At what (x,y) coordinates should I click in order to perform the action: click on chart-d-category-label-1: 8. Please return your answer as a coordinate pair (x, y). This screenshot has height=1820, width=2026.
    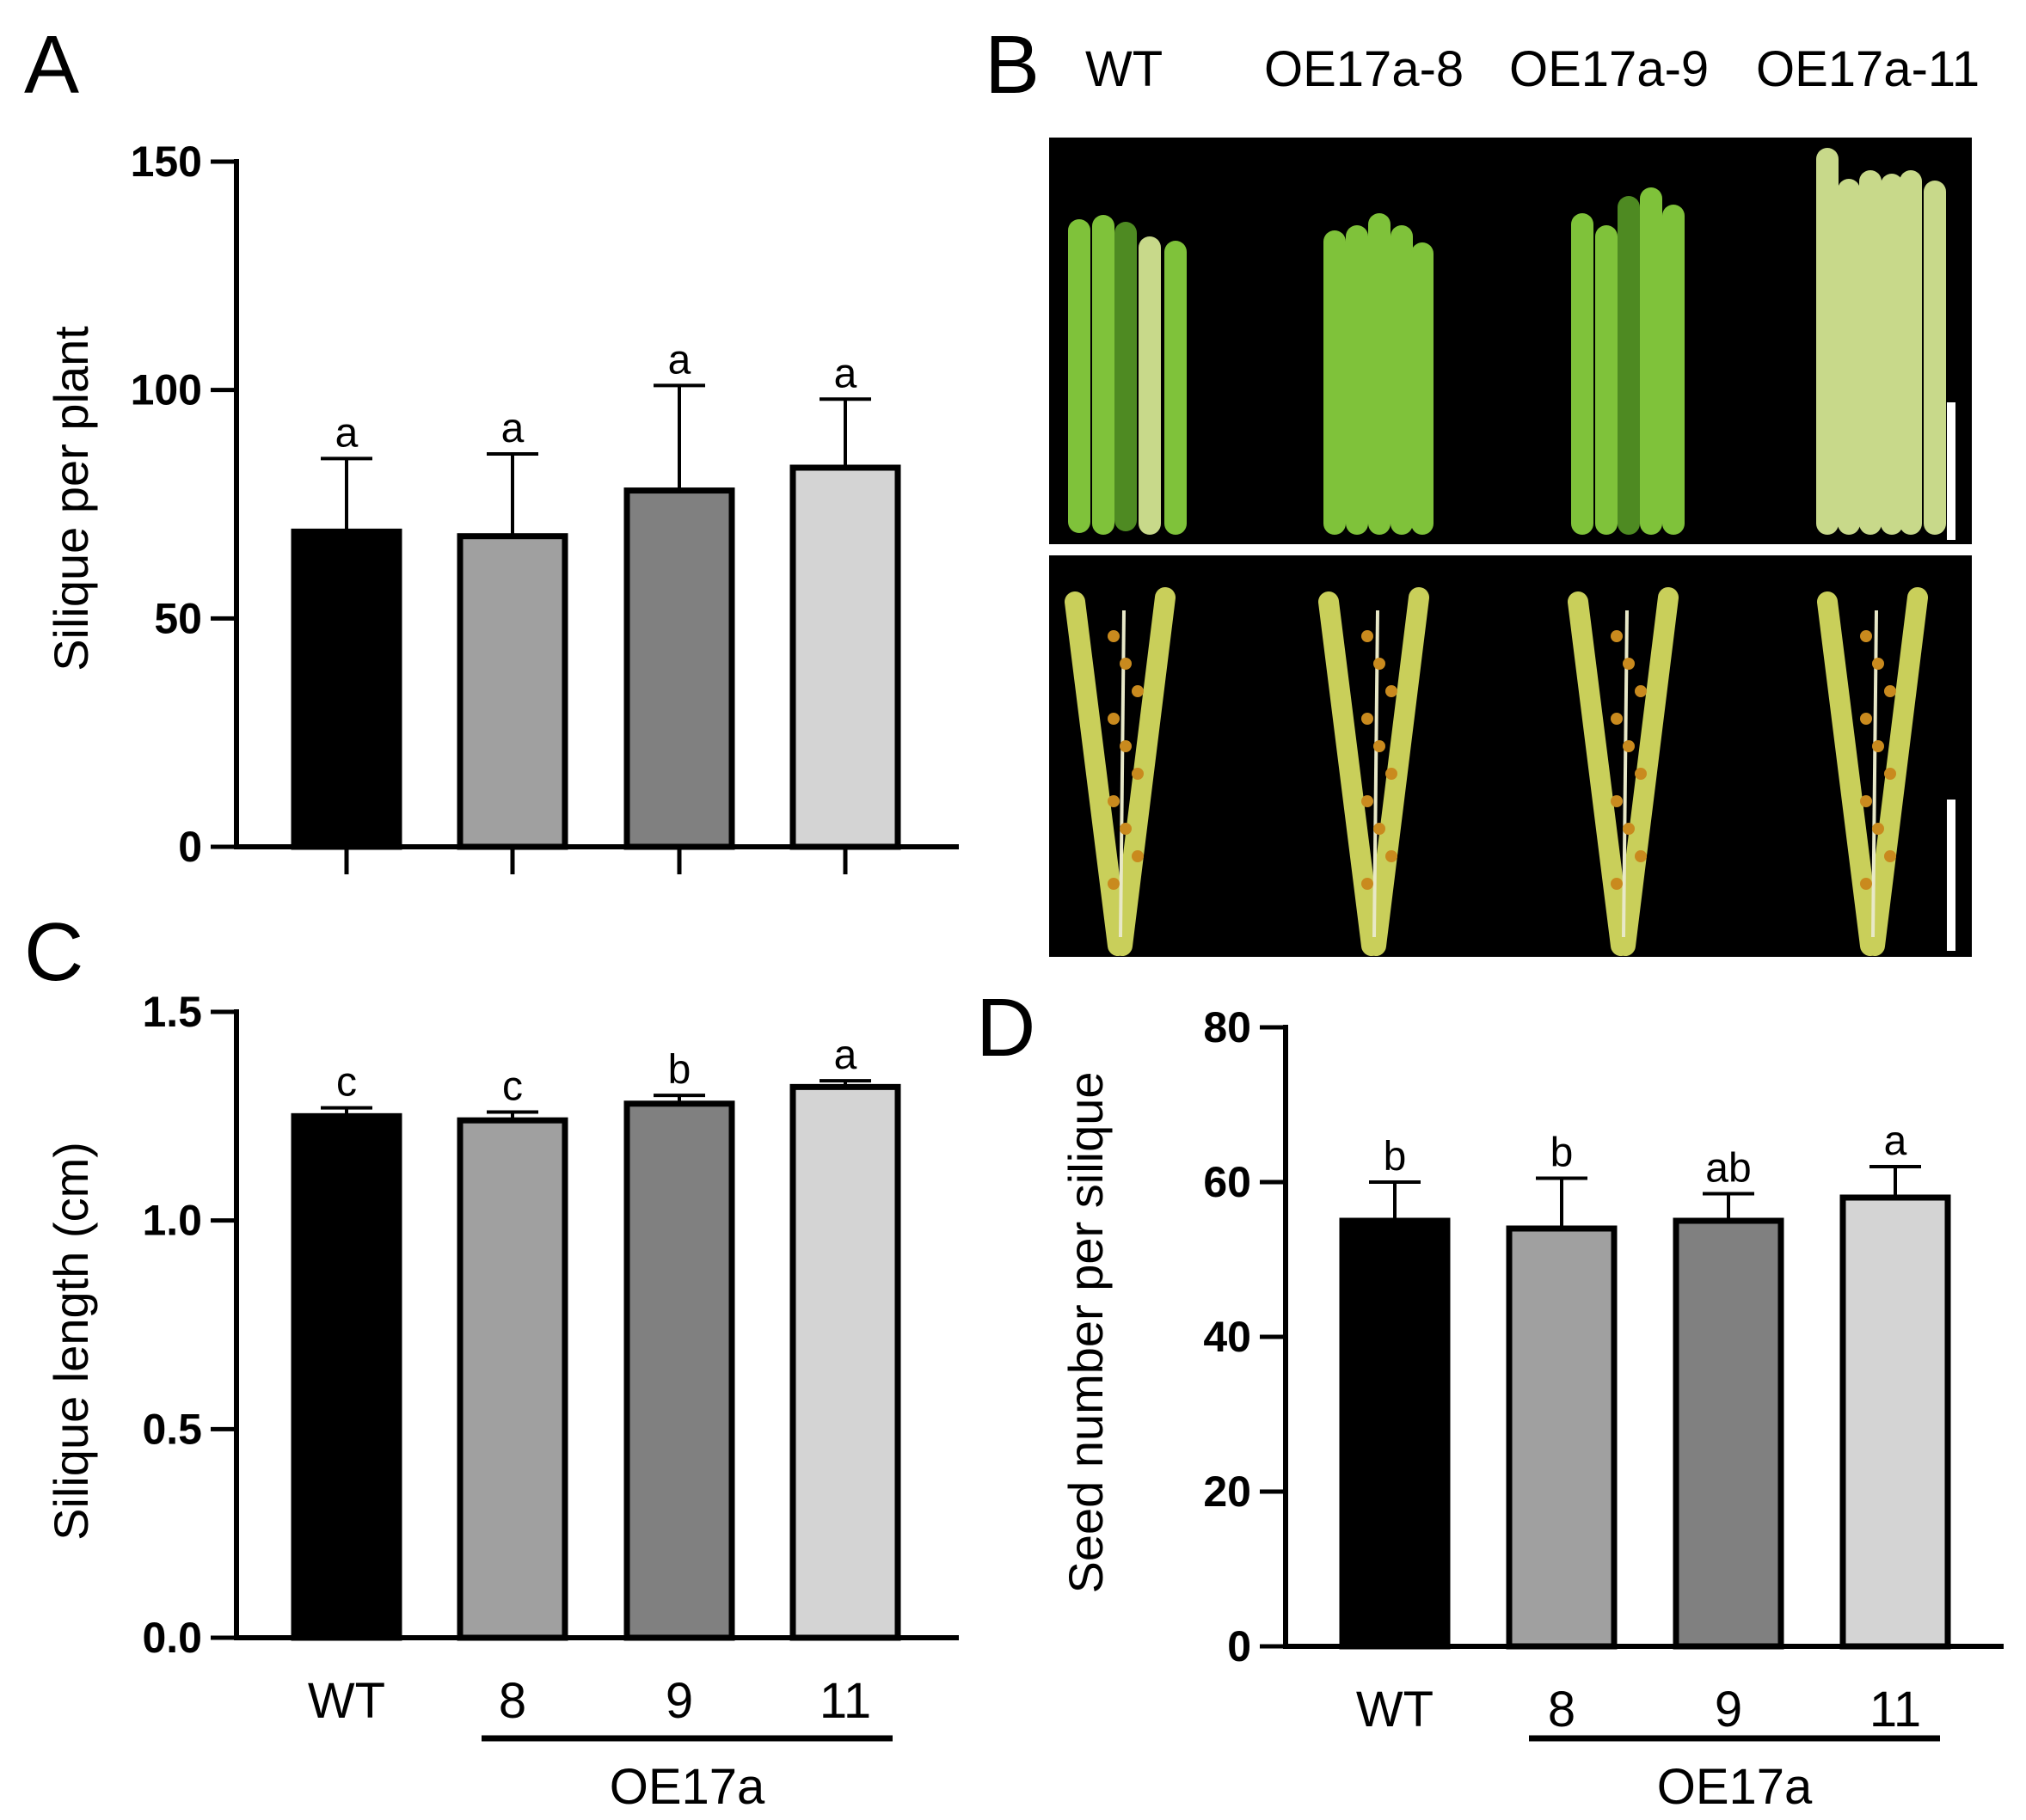
    Looking at the image, I should click on (1561, 1710).